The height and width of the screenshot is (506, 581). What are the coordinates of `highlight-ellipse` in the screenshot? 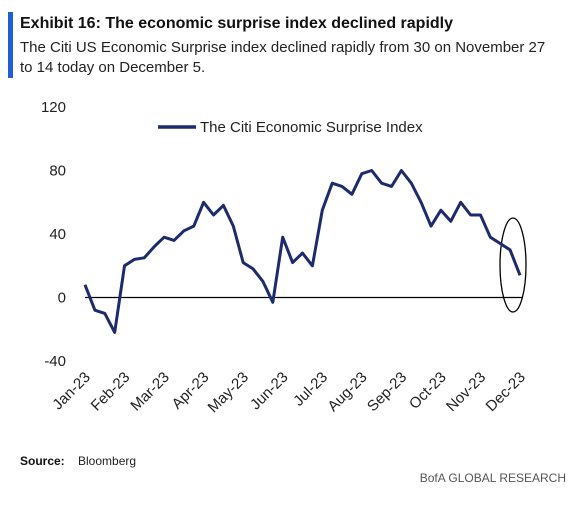 It's located at (513, 265).